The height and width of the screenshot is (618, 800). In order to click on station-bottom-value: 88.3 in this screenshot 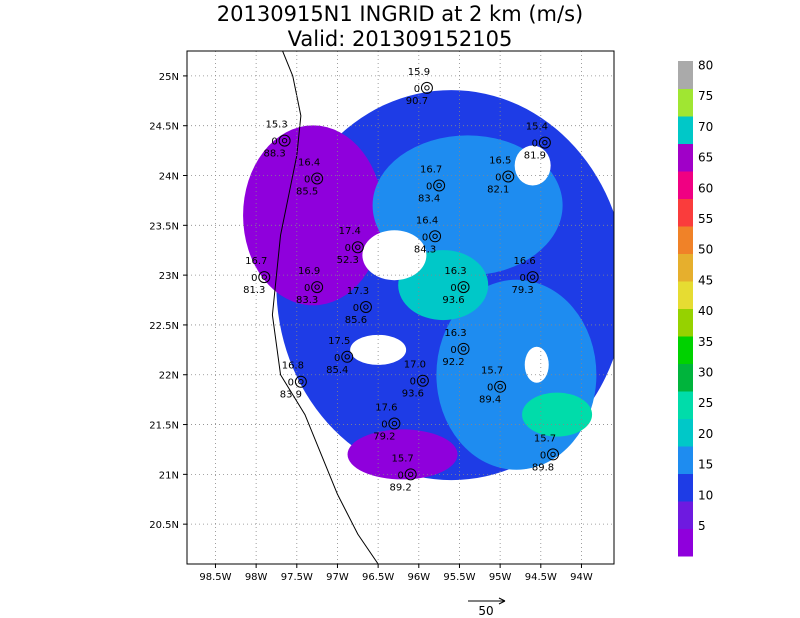, I will do `click(274, 154)`.